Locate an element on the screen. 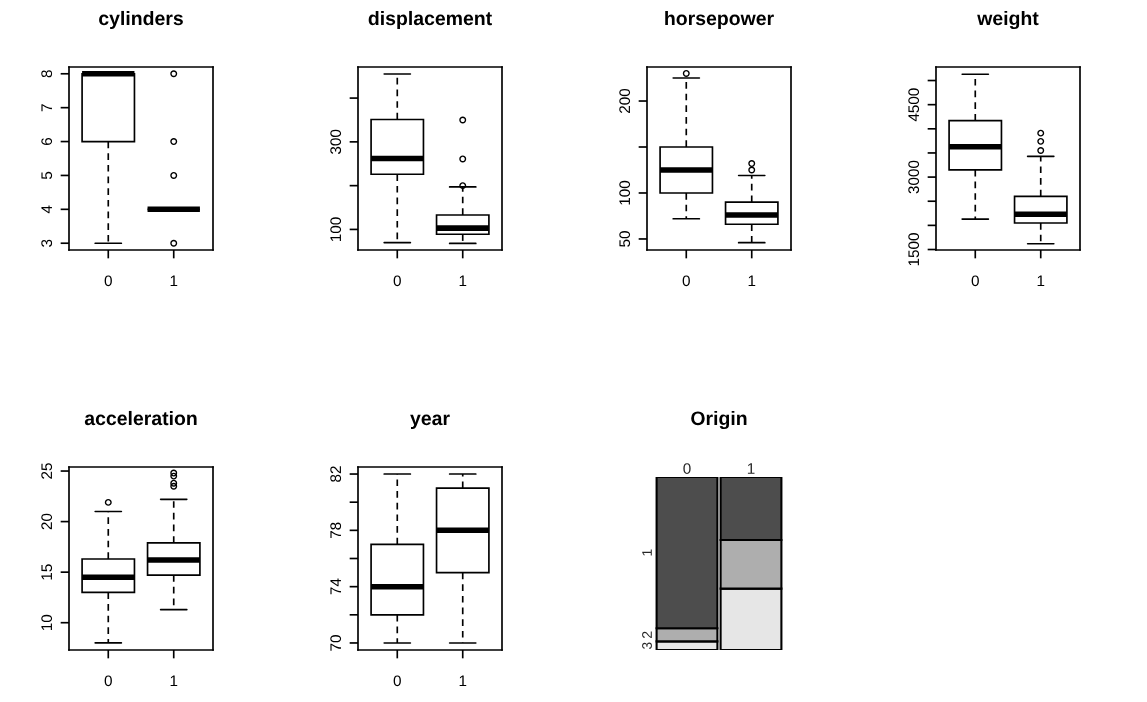 The width and height of the screenshot is (1147, 702). y-tick-label: 200 is located at coordinates (625, 100).